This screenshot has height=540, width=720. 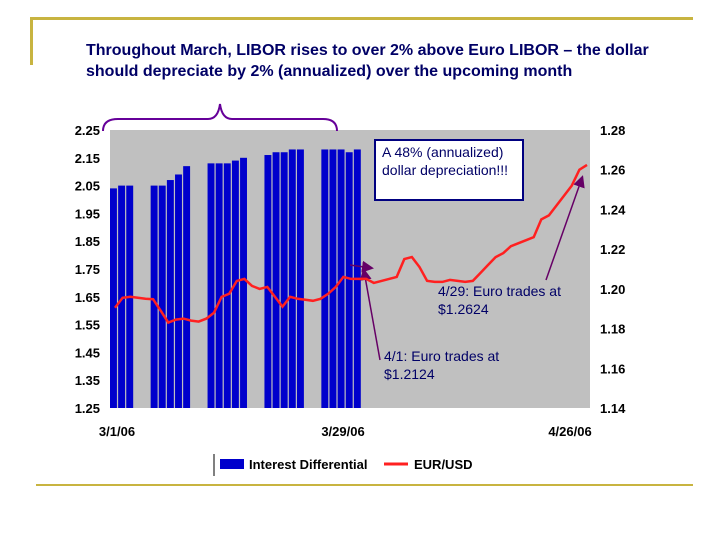 What do you see at coordinates (613, 408) in the screenshot?
I see `right-tick-label: 1.14` at bounding box center [613, 408].